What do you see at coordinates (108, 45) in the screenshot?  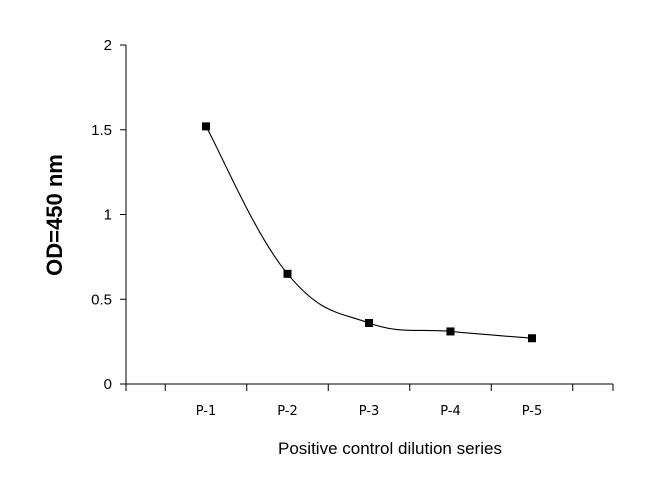 I see `y-tick-label: 2` at bounding box center [108, 45].